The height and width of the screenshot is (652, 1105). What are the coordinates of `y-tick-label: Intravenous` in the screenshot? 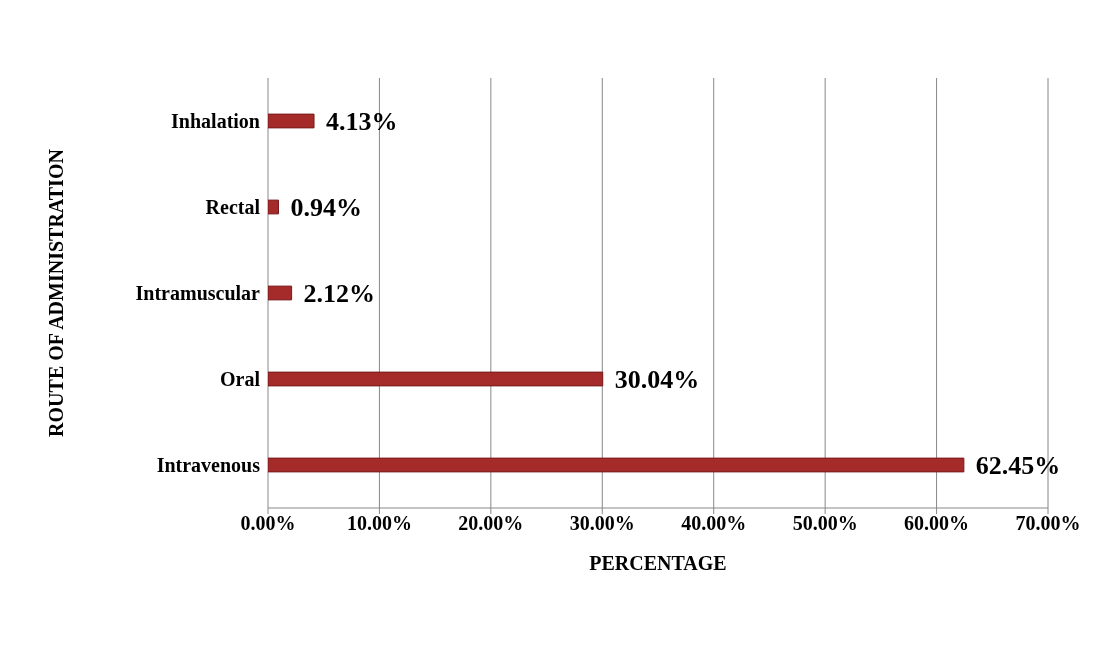 It's located at (208, 465).